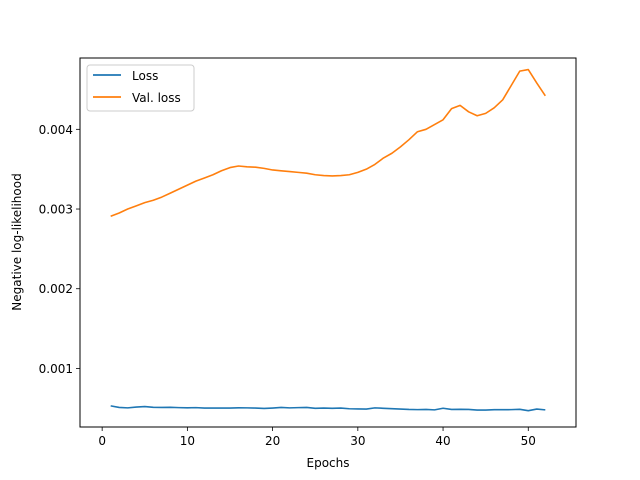 The height and width of the screenshot is (480, 640). What do you see at coordinates (187, 441) in the screenshot?
I see `x-tick-label: 10` at bounding box center [187, 441].